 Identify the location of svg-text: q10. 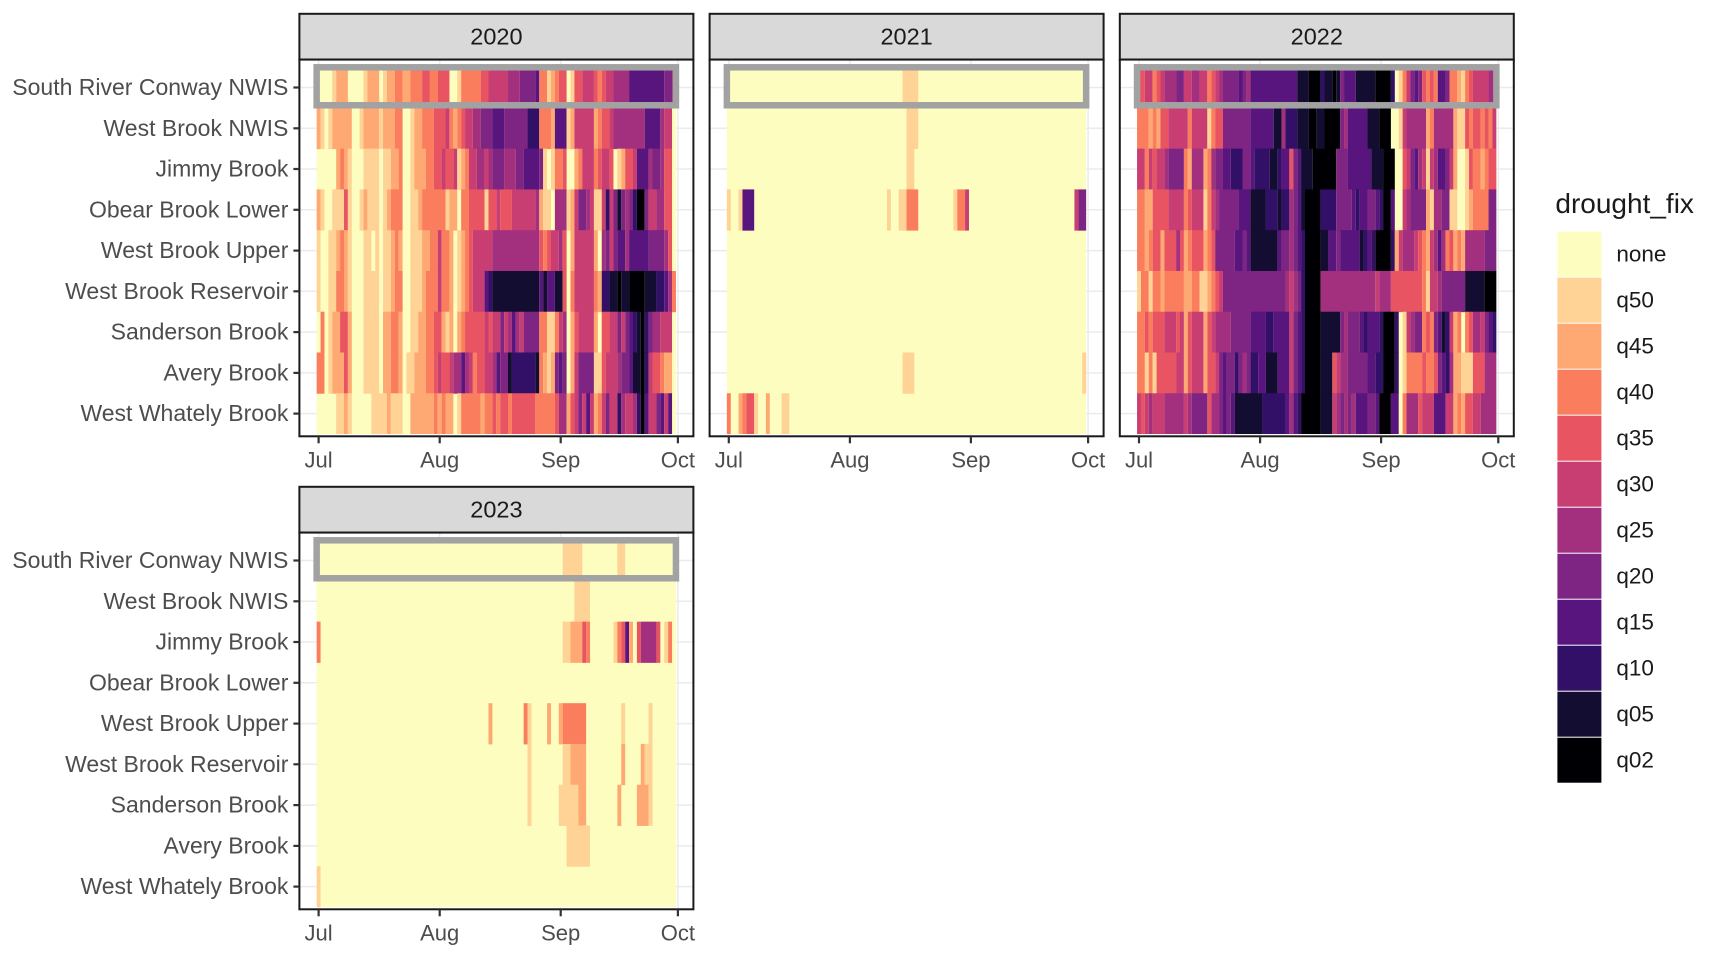
(1635, 668).